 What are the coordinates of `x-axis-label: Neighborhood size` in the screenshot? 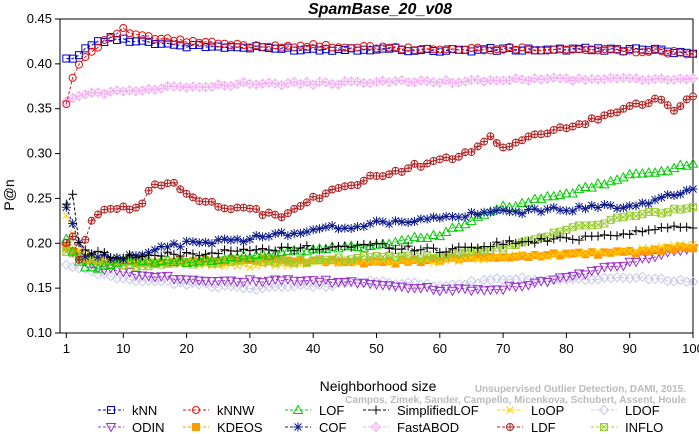 It's located at (378, 386).